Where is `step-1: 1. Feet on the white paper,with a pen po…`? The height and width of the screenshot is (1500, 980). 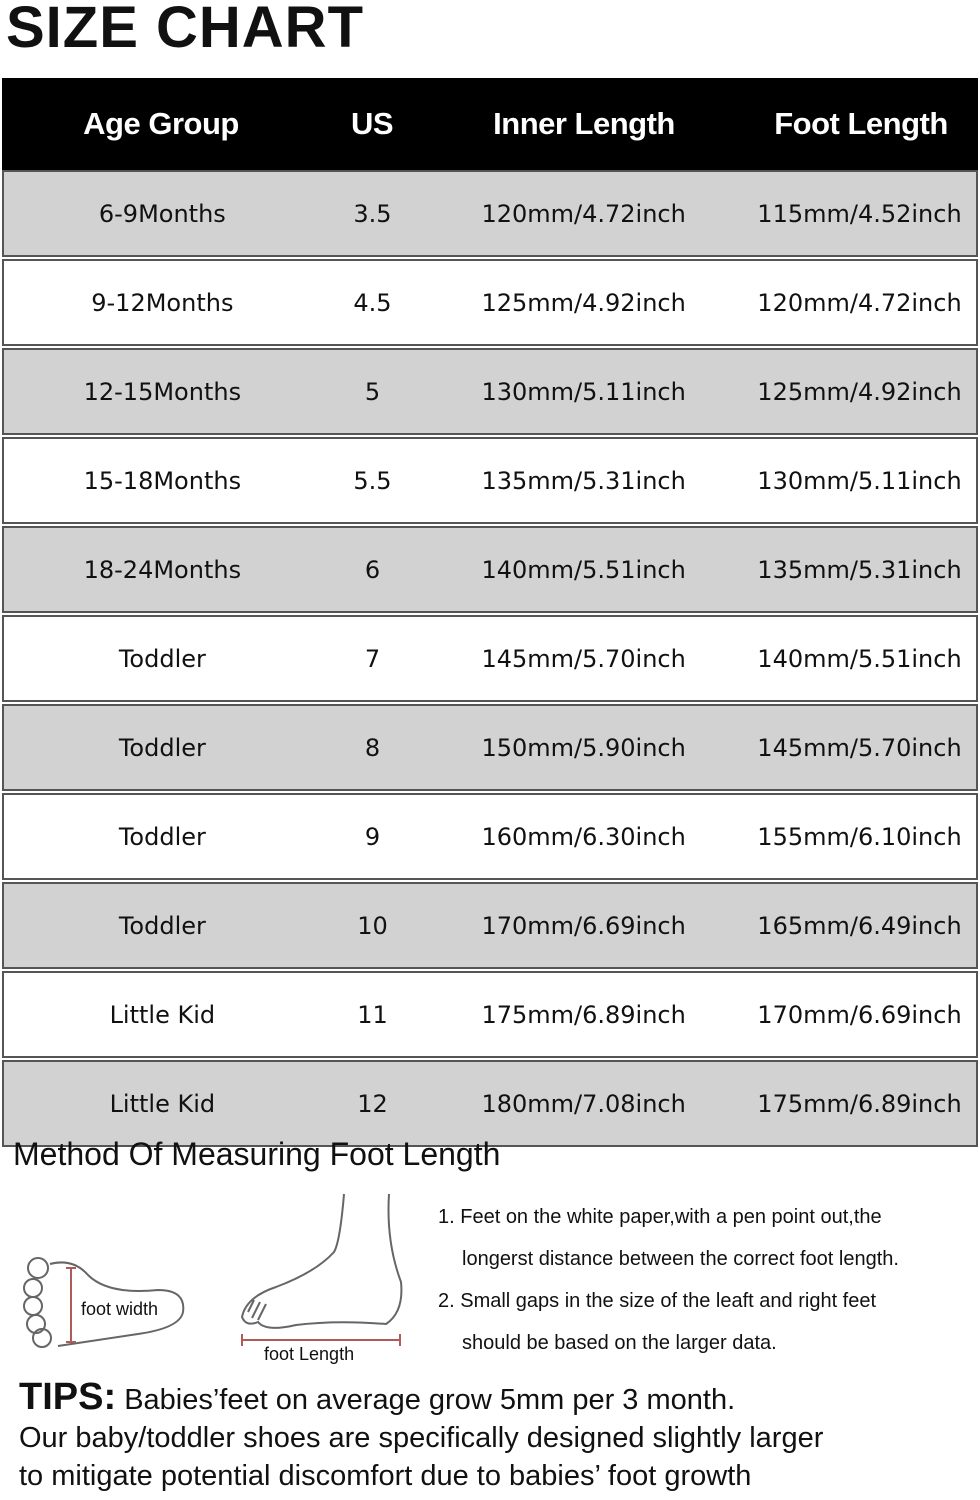 step-1: 1. Feet on the white paper,with a pen po… is located at coordinates (660, 1217).